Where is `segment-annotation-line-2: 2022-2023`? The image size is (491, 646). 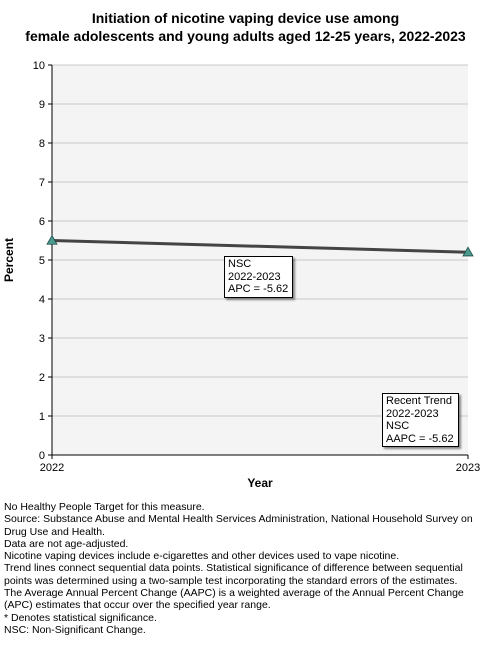 segment-annotation-line-2: 2022-2023 is located at coordinates (254, 276).